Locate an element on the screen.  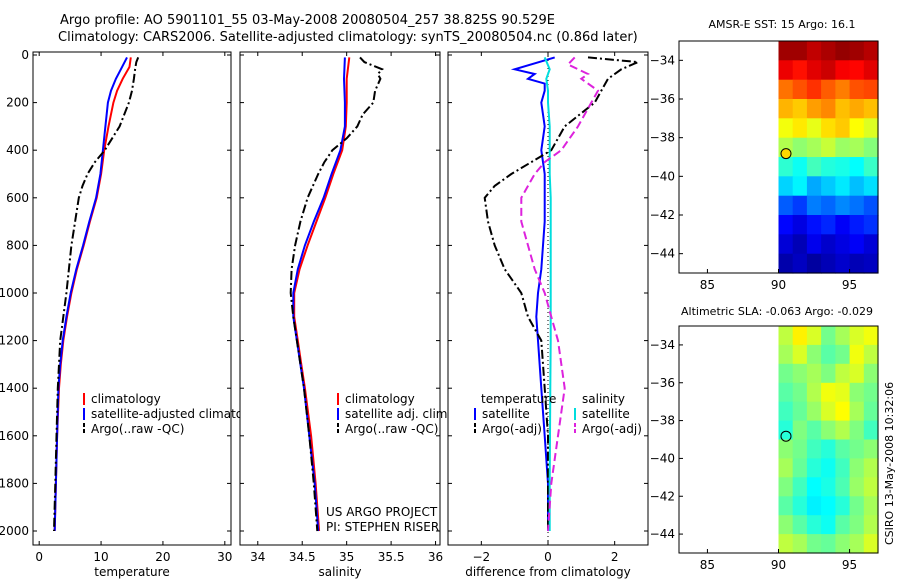
salinity-xtick-label: 34 is located at coordinates (257, 557).